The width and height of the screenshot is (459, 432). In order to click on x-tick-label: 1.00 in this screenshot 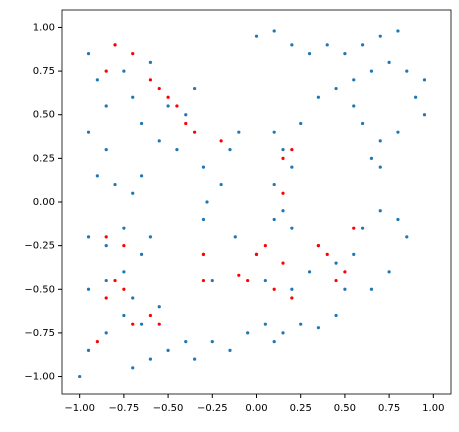, I will do `click(433, 408)`.